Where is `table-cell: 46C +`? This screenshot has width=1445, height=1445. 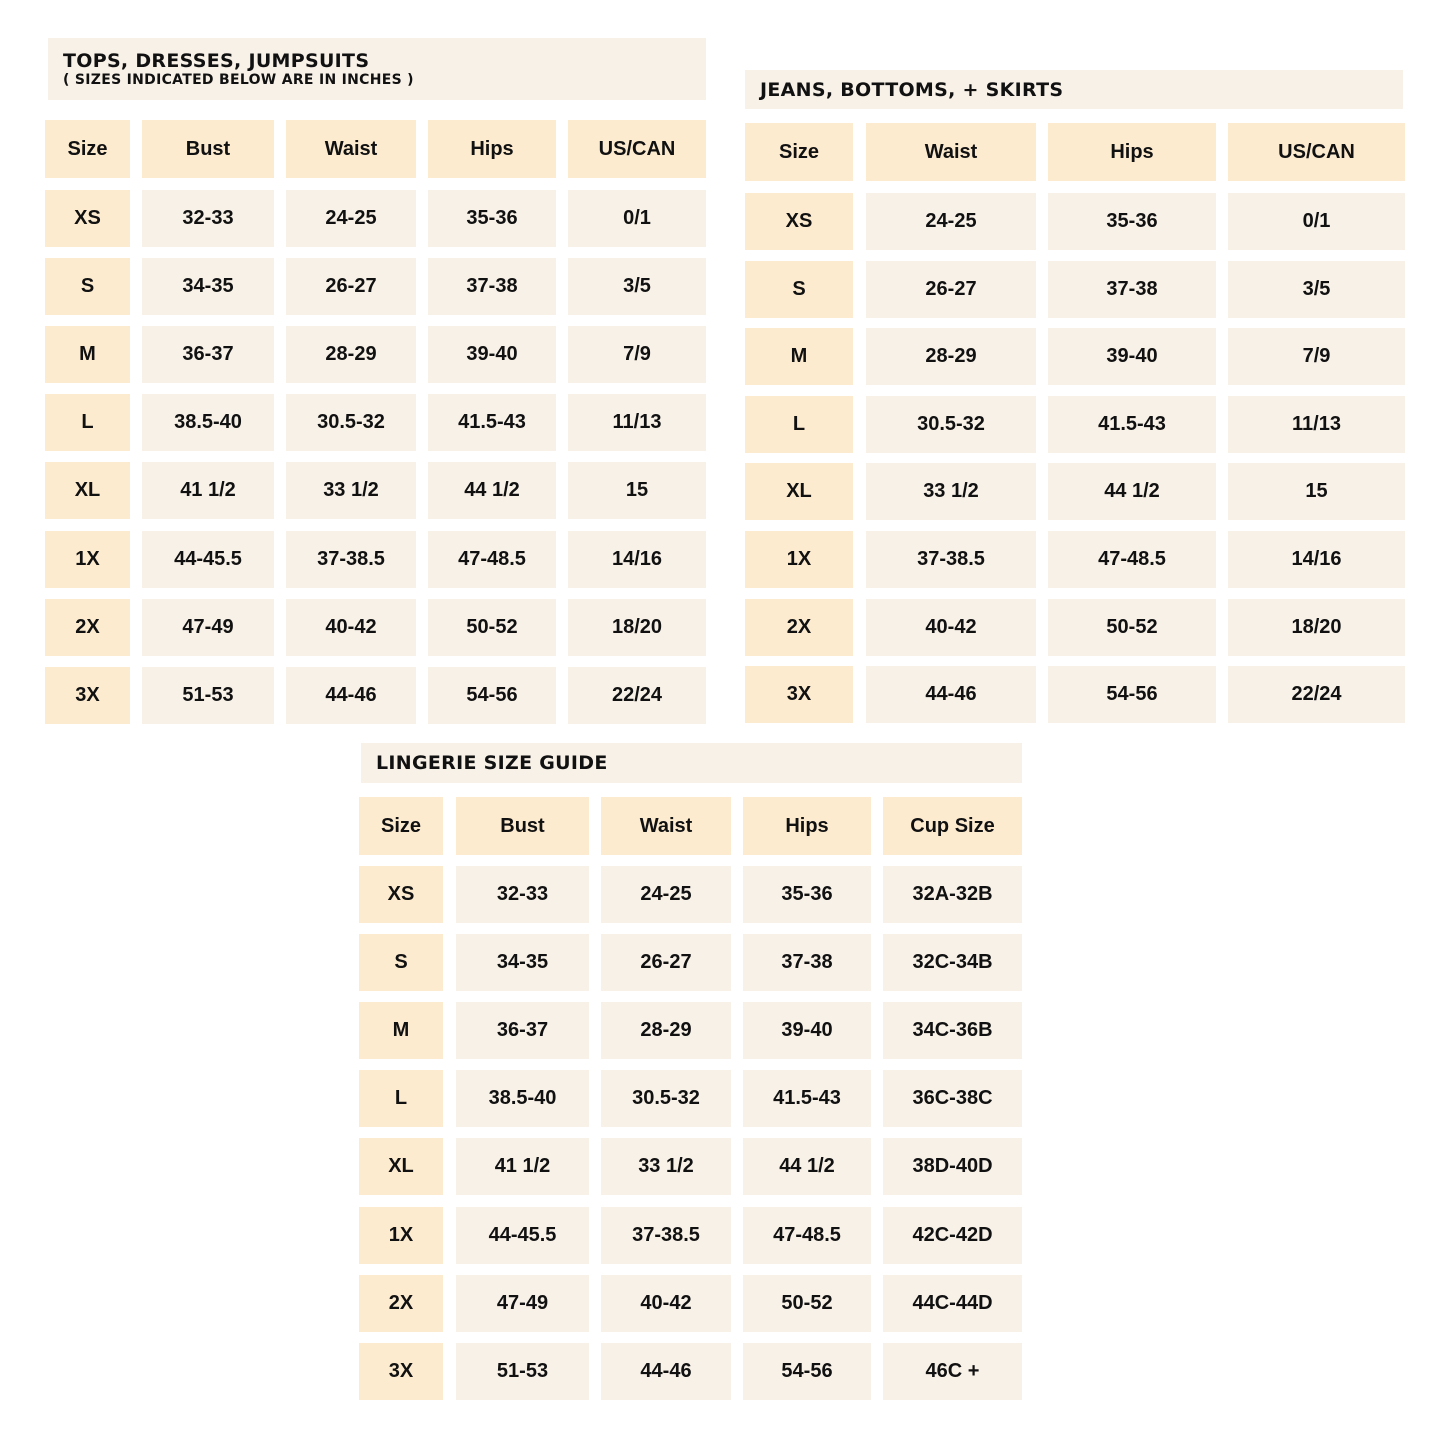
table-cell: 46C + is located at coordinates (952, 1371).